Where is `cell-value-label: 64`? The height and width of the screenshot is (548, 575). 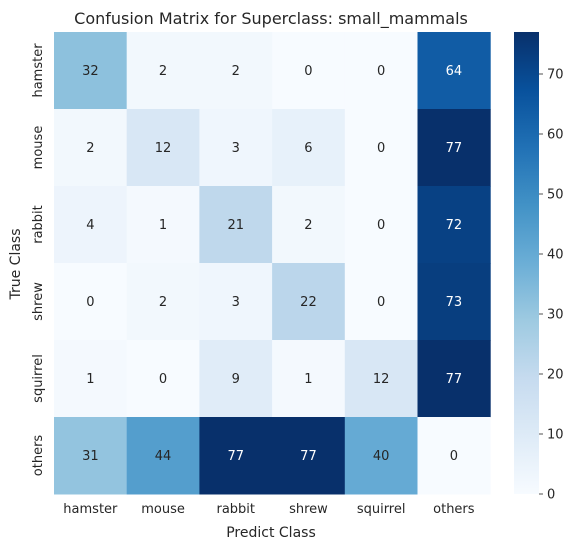
cell-value-label: 64 is located at coordinates (454, 71).